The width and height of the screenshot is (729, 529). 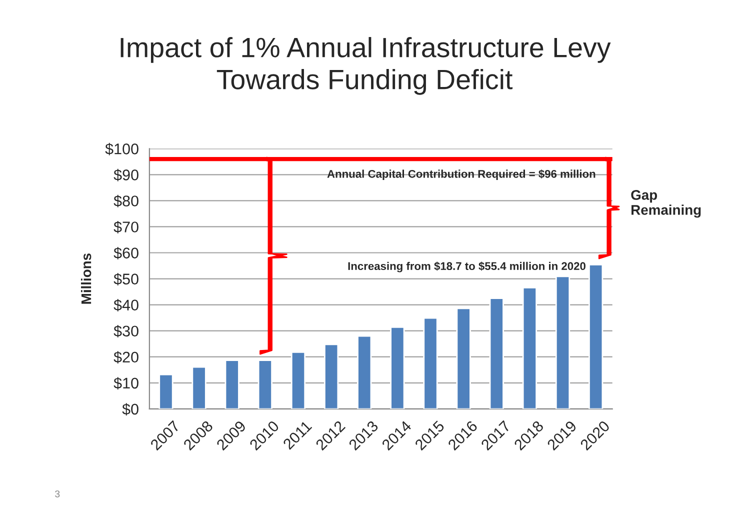 I want to click on ref-line-label: Annual Capital Contribution Required = $96 million, so click(x=461, y=174).